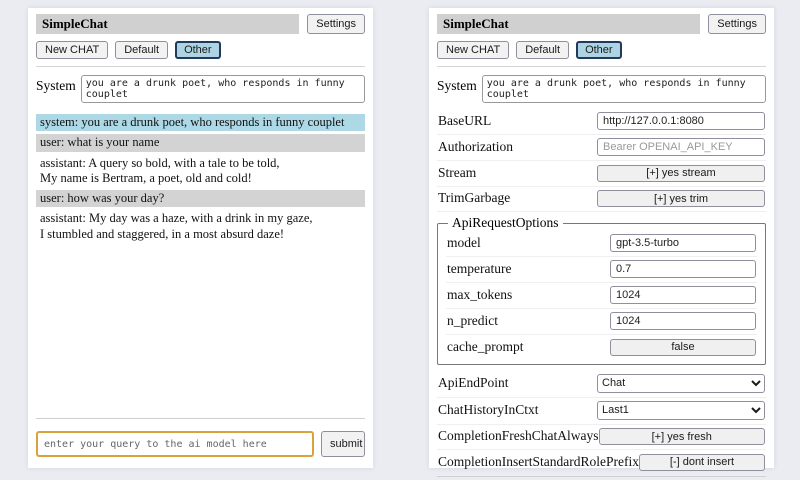  What do you see at coordinates (465, 120) in the screenshot?
I see `setting-label-baseurl: BaseURL` at bounding box center [465, 120].